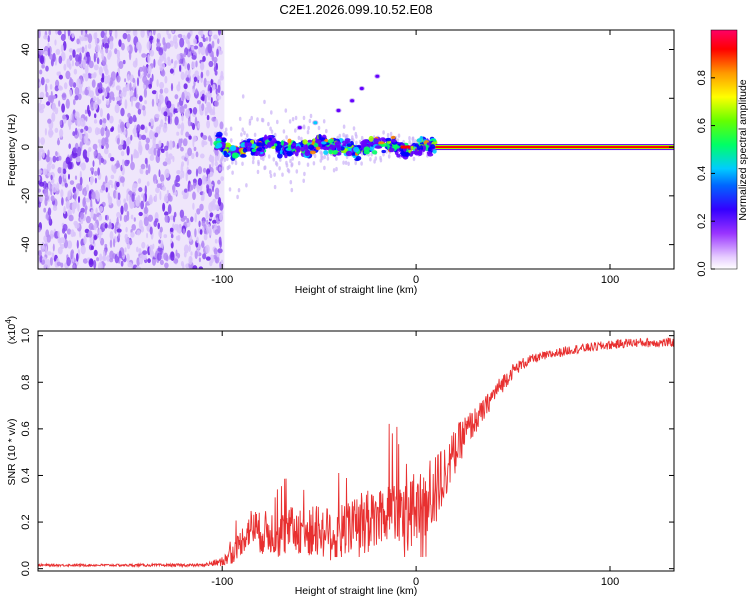 This screenshot has width=750, height=600. What do you see at coordinates (26, 335) in the screenshot?
I see `y-tick-label: 1.0` at bounding box center [26, 335].